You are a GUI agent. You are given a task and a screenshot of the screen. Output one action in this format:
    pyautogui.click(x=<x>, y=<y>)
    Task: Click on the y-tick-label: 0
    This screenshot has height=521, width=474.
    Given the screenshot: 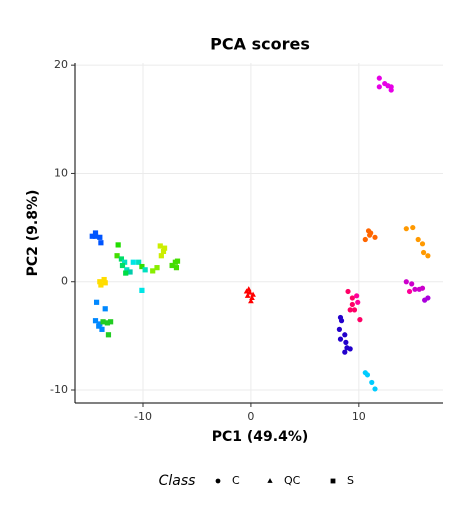 What is the action you would take?
    pyautogui.click(x=64, y=281)
    